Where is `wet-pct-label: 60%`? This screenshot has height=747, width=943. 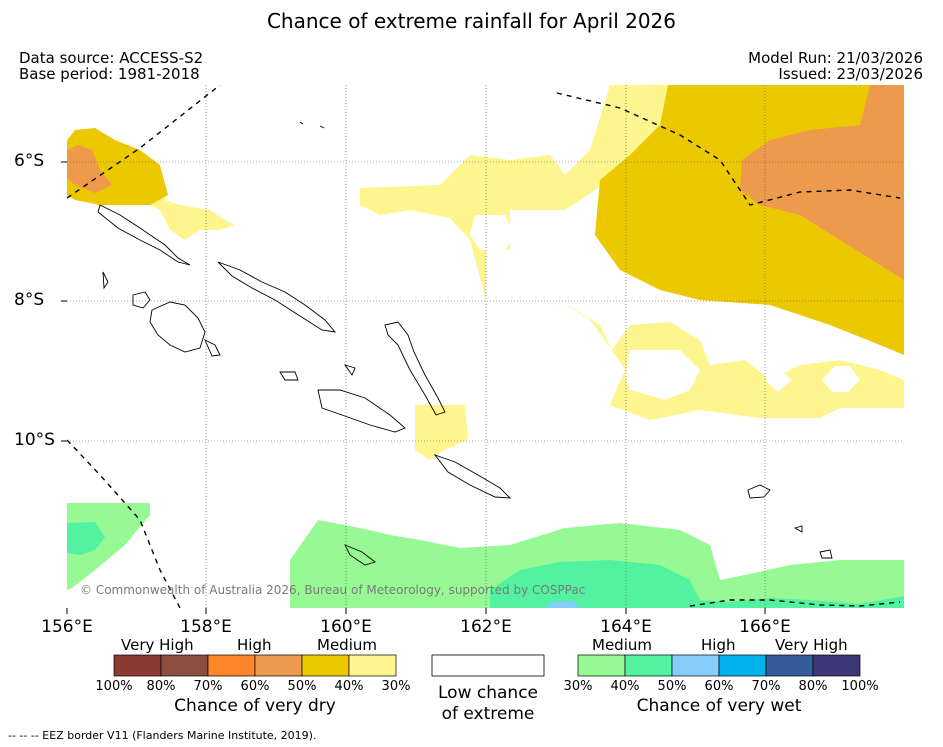 wet-pct-label: 60% is located at coordinates (719, 686).